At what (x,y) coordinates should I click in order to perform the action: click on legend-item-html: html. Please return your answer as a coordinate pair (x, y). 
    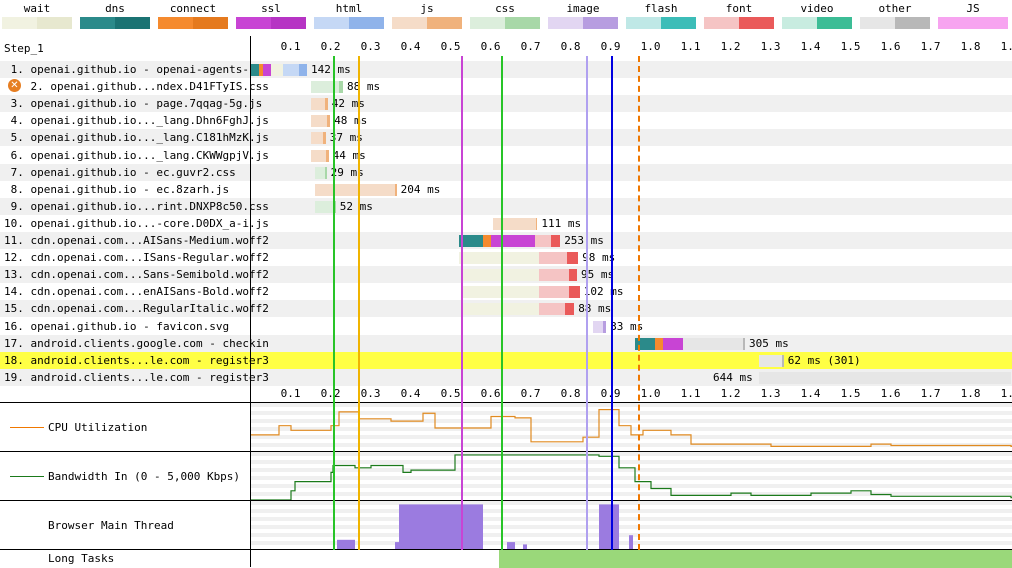
    Looking at the image, I should click on (349, 17).